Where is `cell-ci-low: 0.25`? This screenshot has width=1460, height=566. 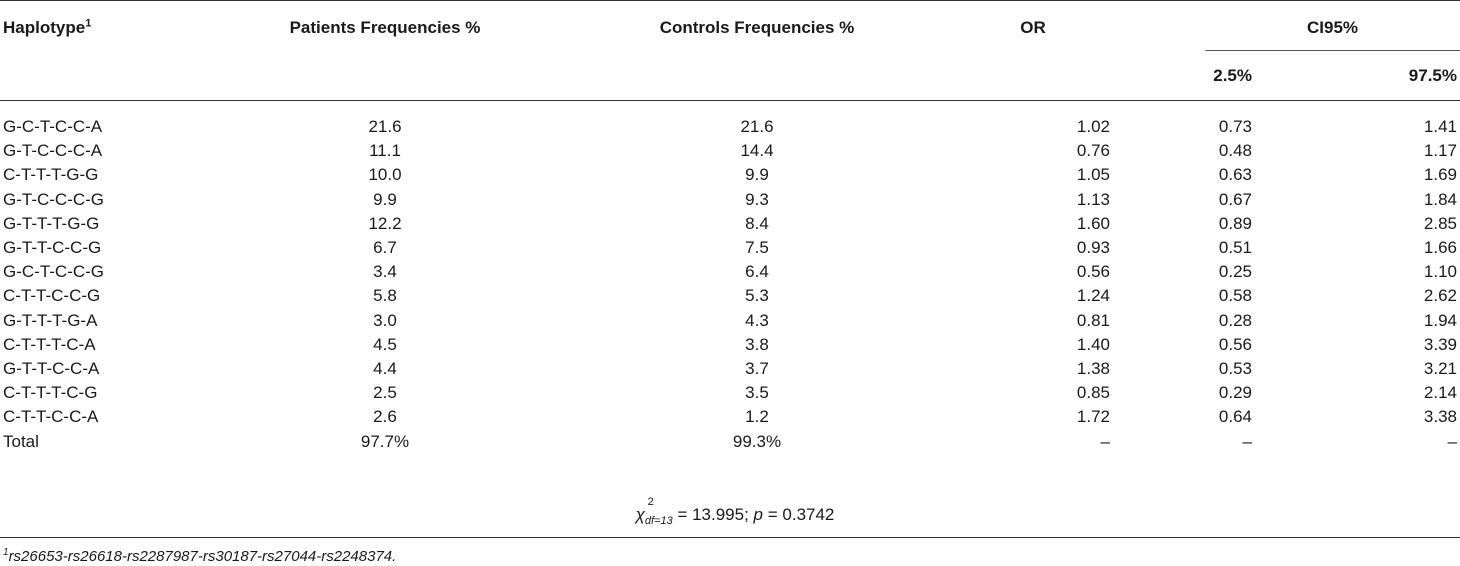
cell-ci-low: 0.25 is located at coordinates (1235, 271).